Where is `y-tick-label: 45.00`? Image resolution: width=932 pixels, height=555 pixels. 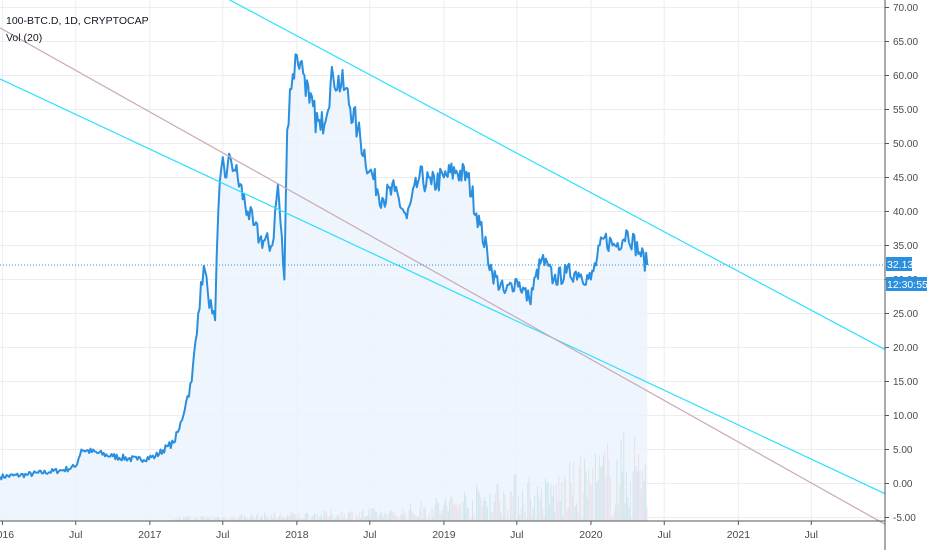
y-tick-label: 45.00 is located at coordinates (905, 178).